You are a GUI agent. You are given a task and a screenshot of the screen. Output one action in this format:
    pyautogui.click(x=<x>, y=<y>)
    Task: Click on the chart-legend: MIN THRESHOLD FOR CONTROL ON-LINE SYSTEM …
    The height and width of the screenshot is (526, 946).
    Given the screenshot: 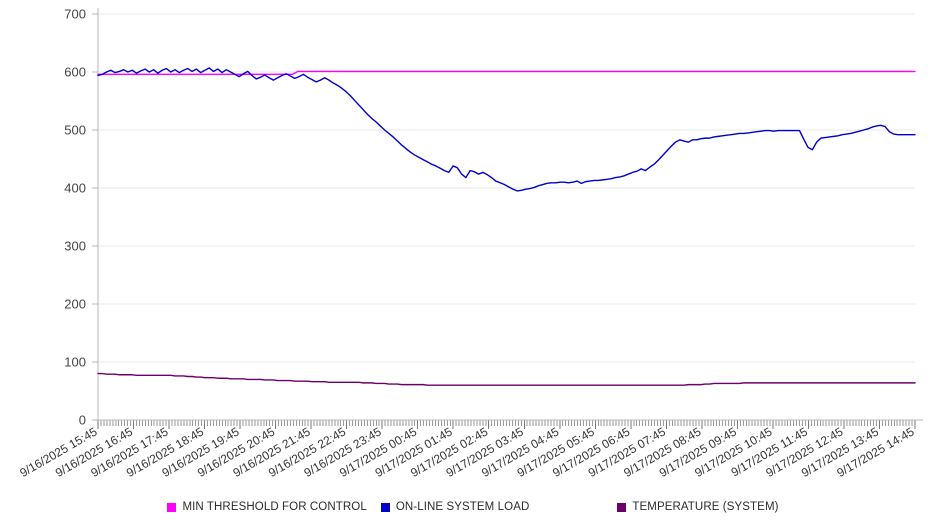 What is the action you would take?
    pyautogui.click(x=473, y=507)
    